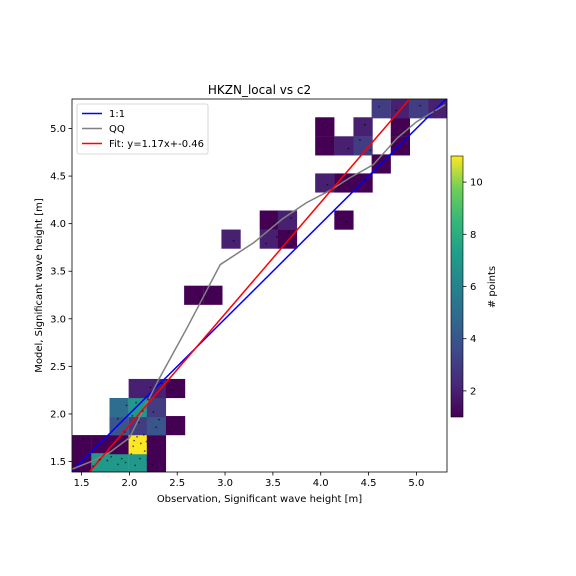  Describe the element at coordinates (369, 483) in the screenshot. I see `x-tick-label: 4.5` at that location.